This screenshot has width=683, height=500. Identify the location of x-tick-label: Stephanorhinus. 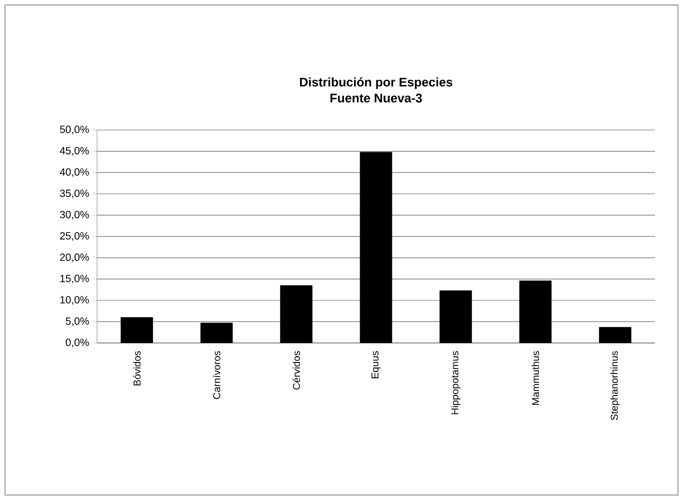
(615, 385).